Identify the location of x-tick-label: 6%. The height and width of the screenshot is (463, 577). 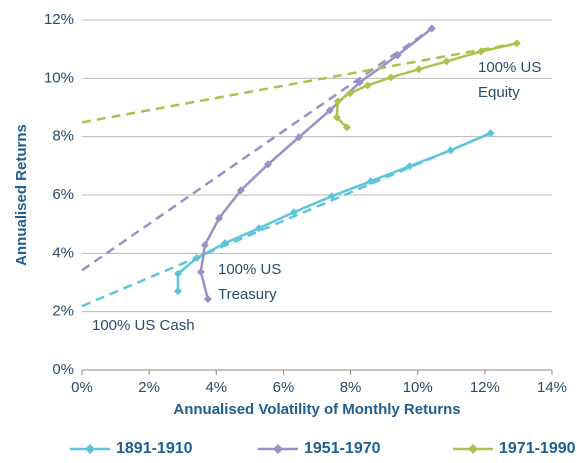
(284, 387).